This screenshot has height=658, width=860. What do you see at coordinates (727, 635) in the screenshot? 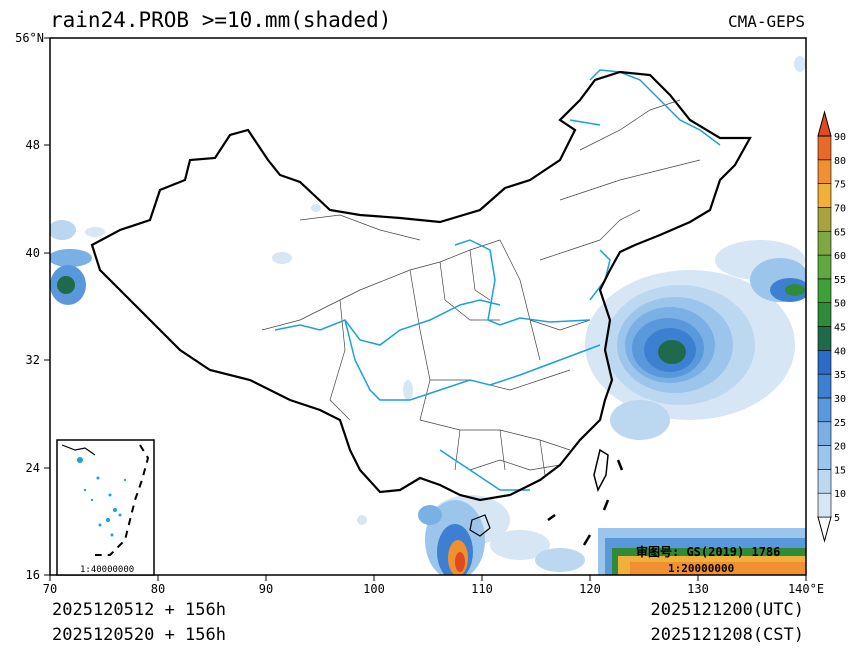
I see `valid-time-cst: 2025121208(CST)` at bounding box center [727, 635].